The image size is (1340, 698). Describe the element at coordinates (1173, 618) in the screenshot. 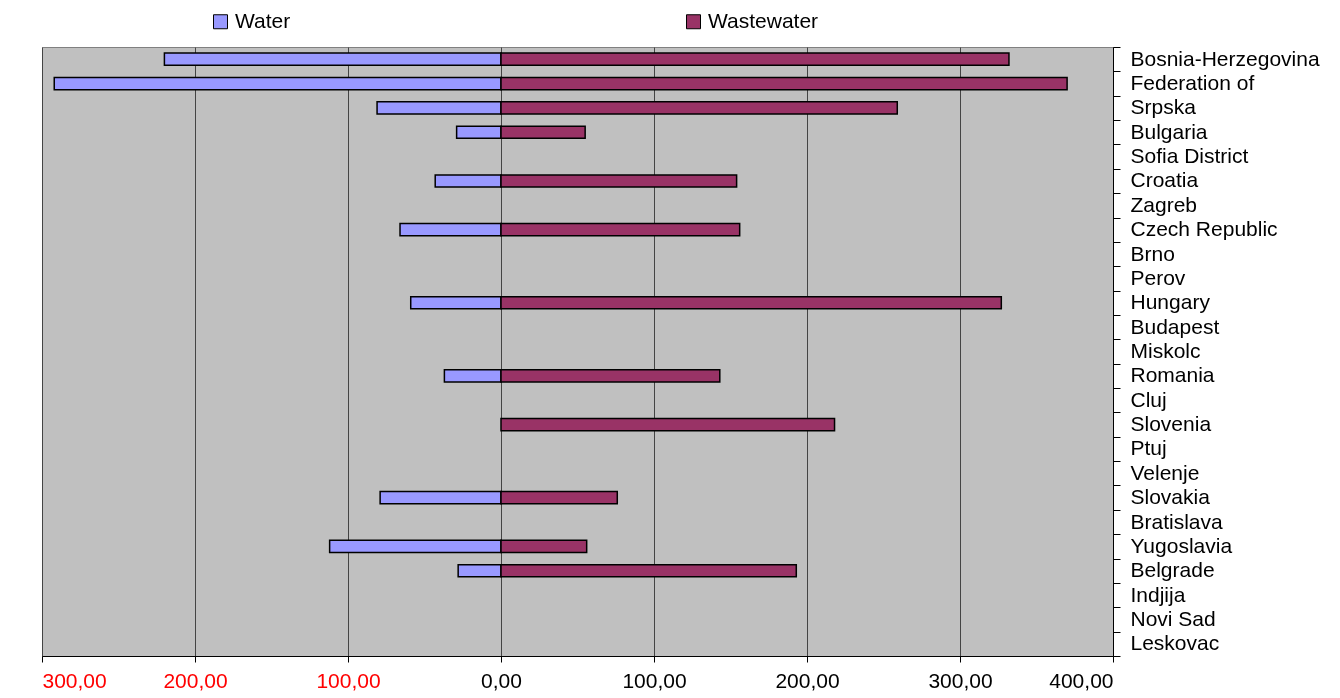

I see `y-tick-label: Novi Sad` at that location.